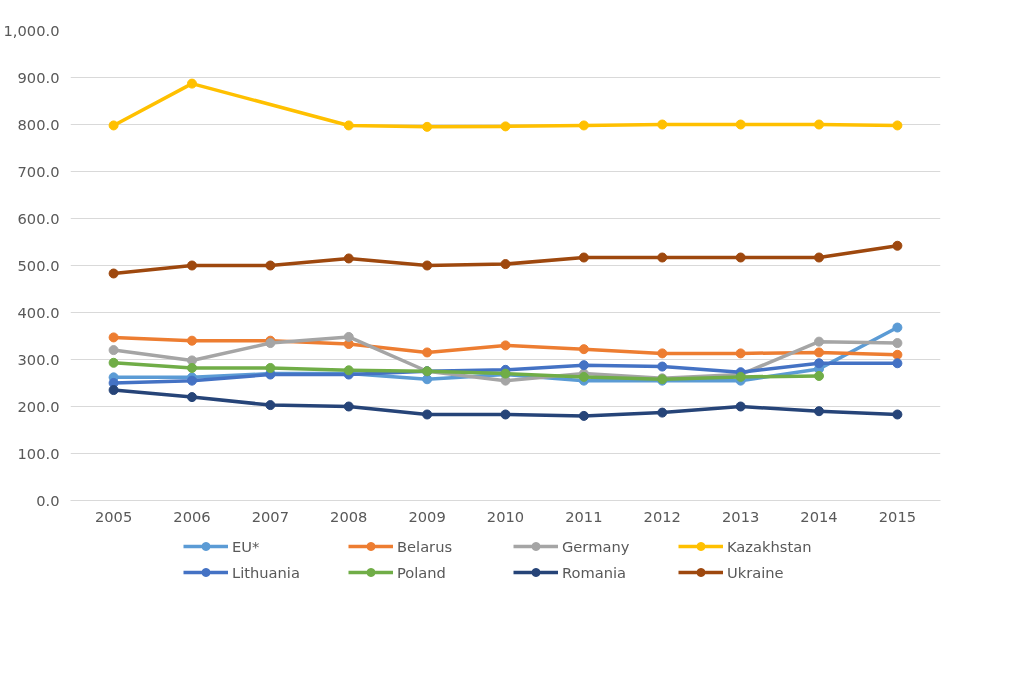 This screenshot has height=694, width=1030. Describe the element at coordinates (662, 516) in the screenshot. I see `x-tick-label: 2012` at that location.